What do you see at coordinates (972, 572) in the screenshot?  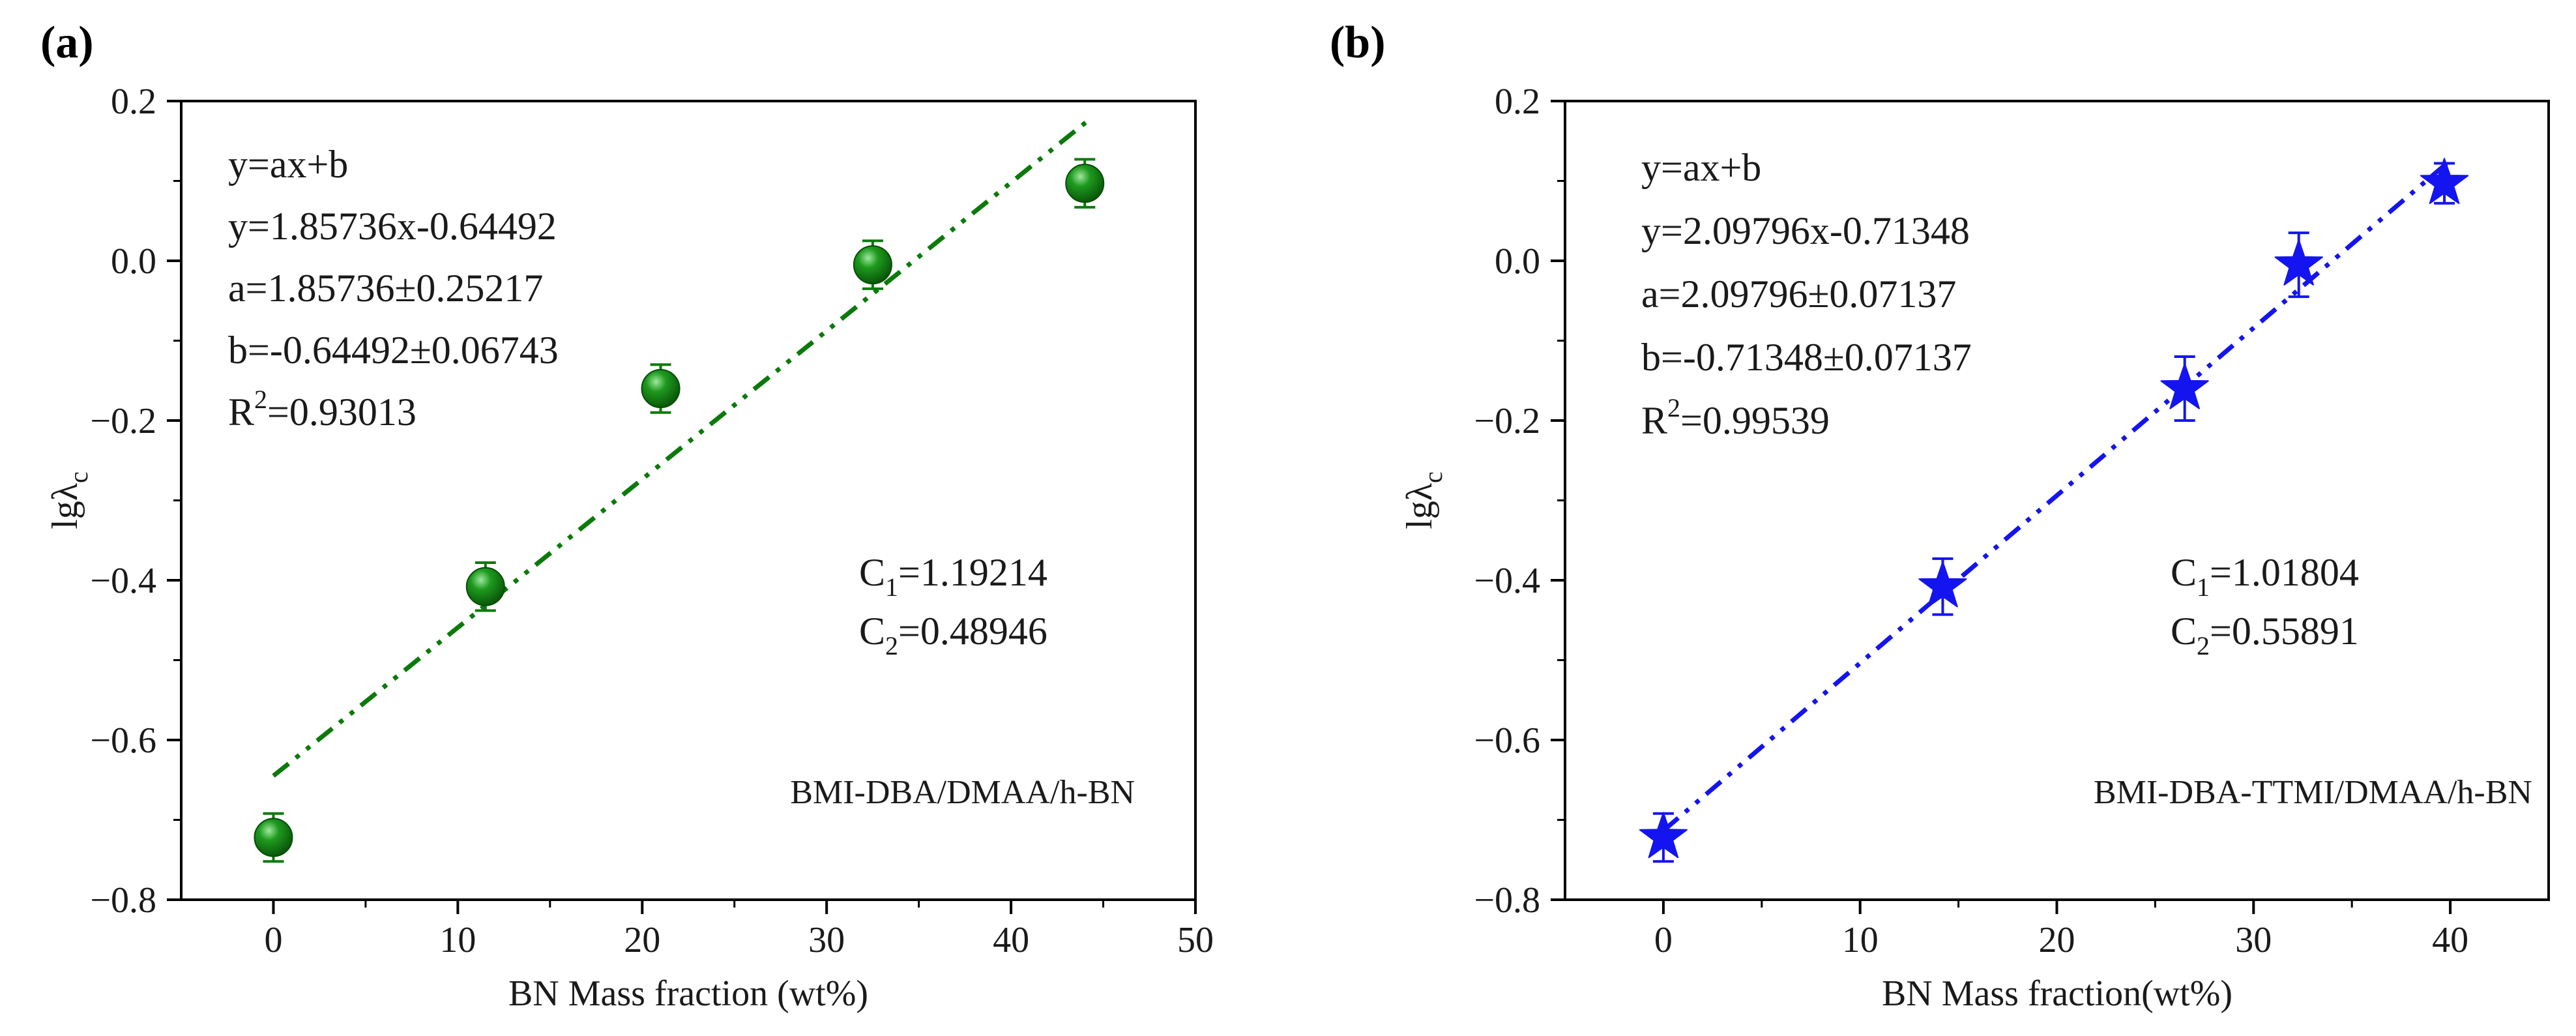 I see `constant-value: =1.19214` at bounding box center [972, 572].